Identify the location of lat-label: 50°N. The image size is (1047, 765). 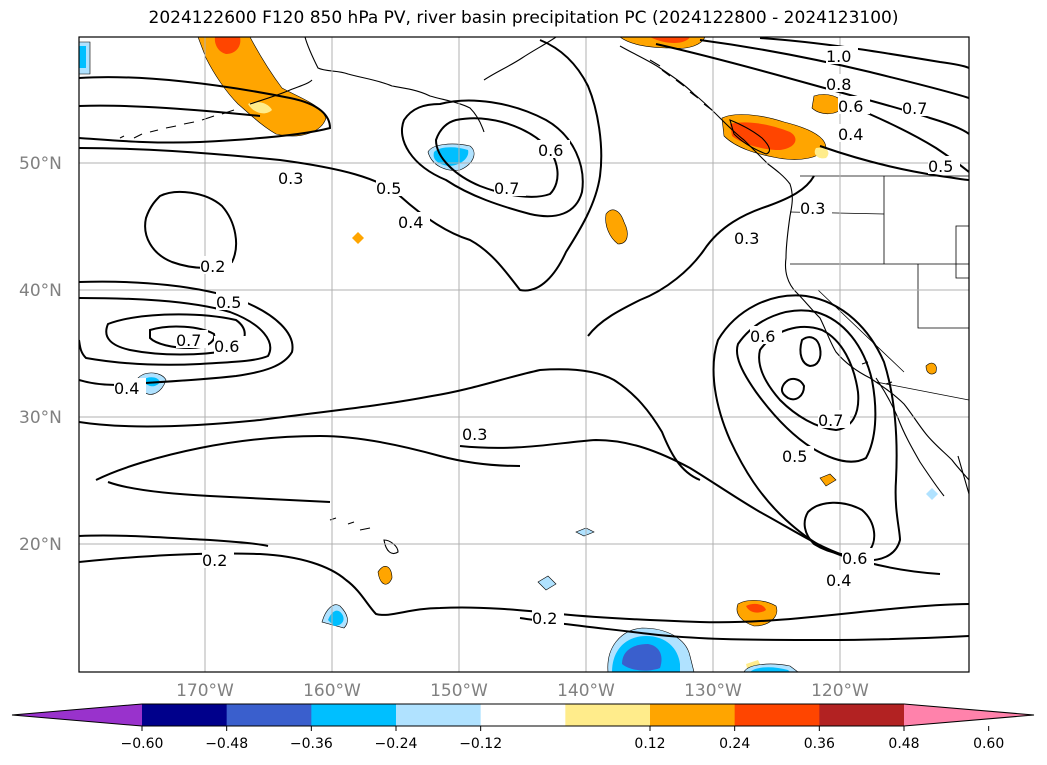
(40, 164).